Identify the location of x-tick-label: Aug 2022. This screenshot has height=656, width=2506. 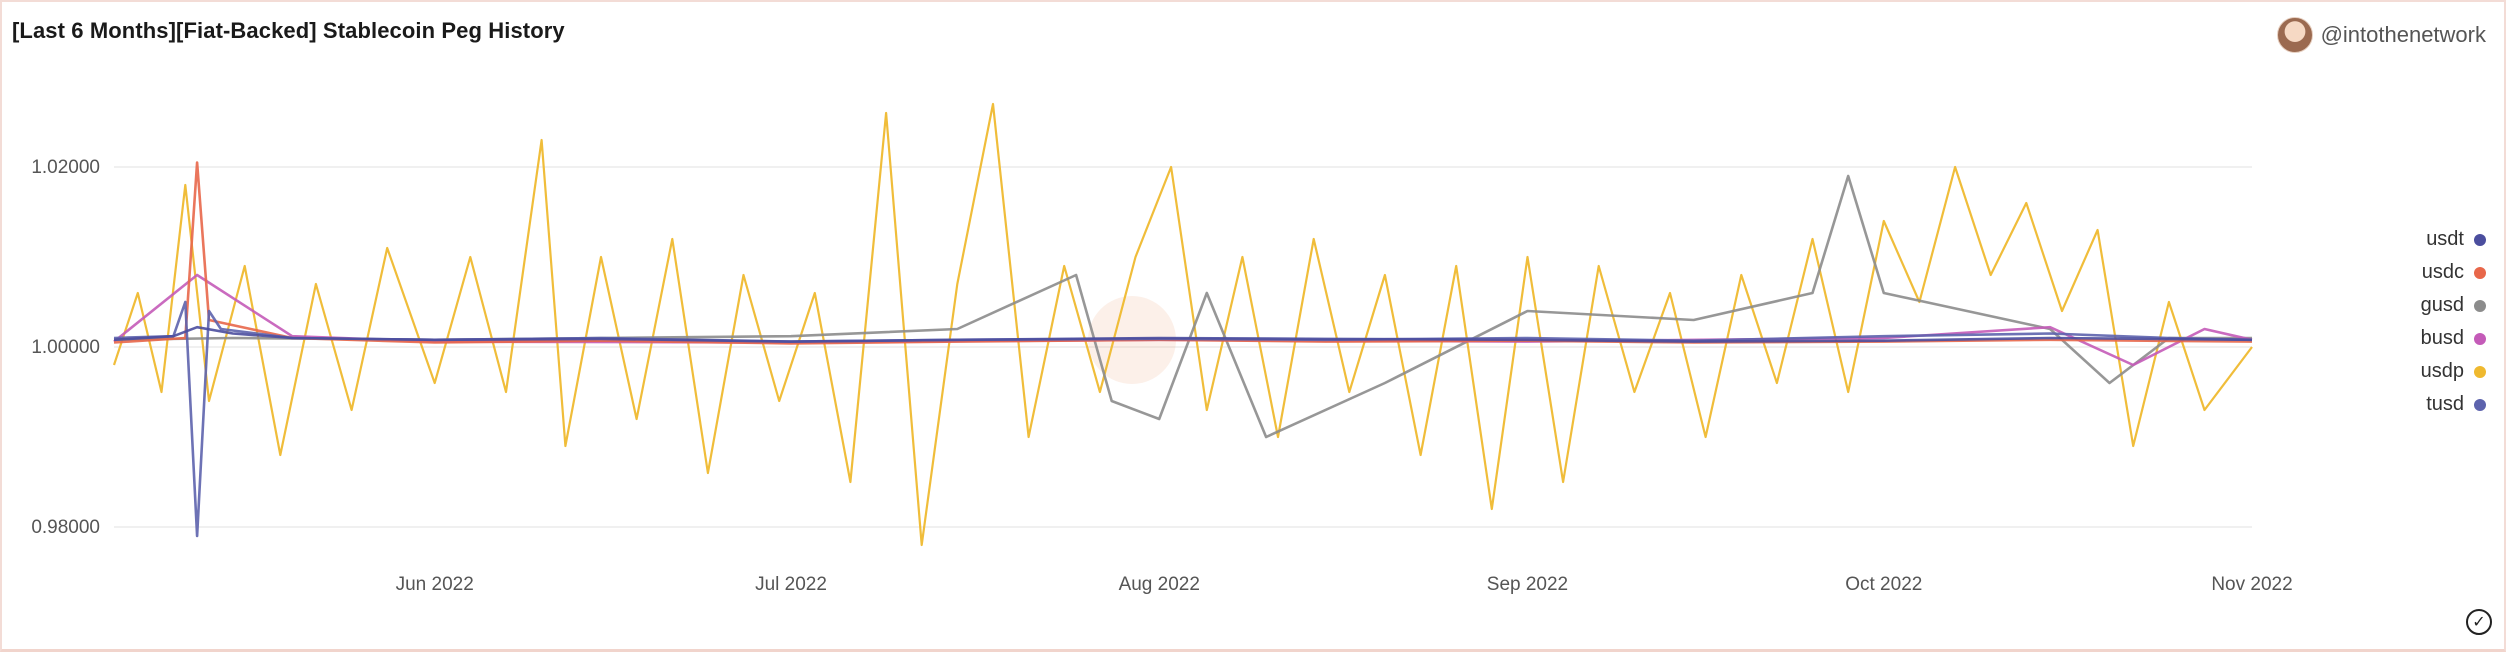
(1159, 584).